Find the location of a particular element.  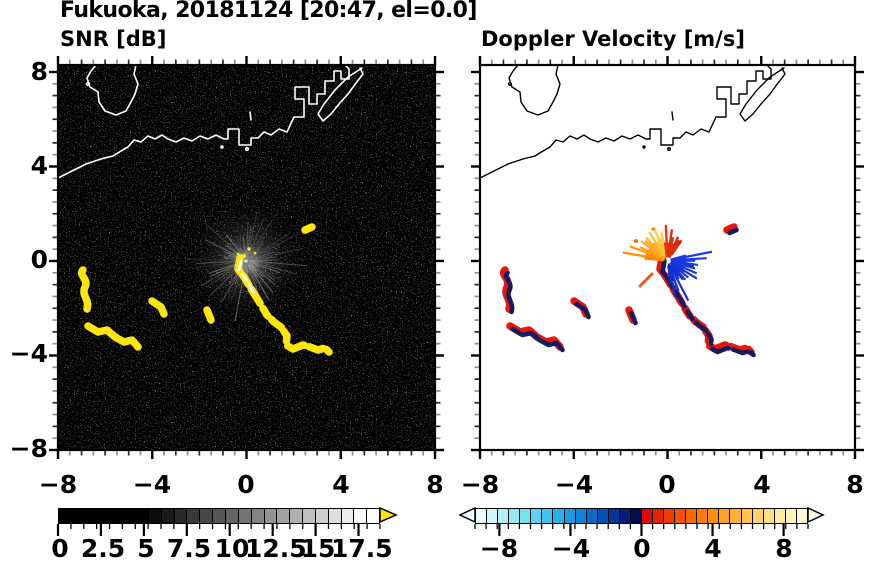

velocity-fan-orange is located at coordinates (645, 244).